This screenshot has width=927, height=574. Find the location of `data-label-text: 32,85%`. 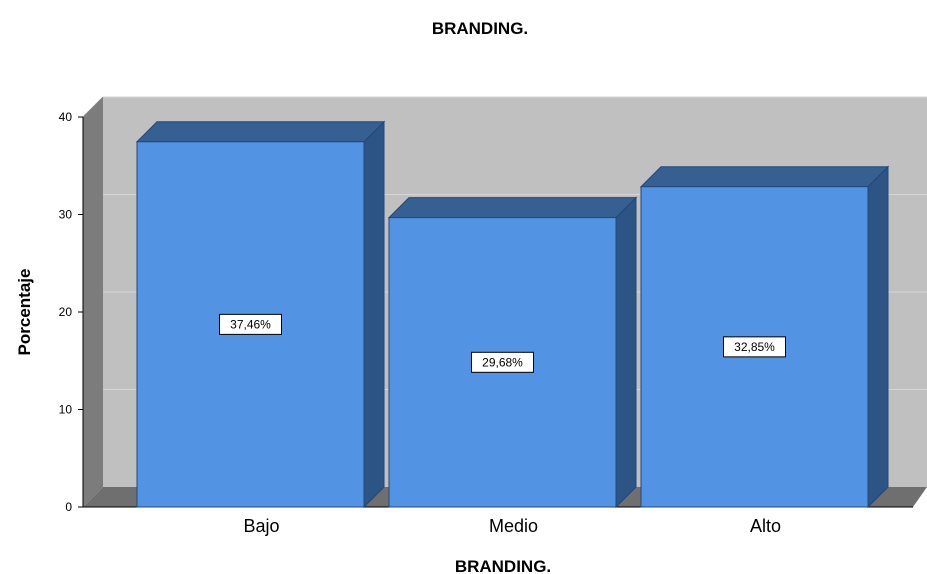

data-label-text: 32,85% is located at coordinates (754, 347).